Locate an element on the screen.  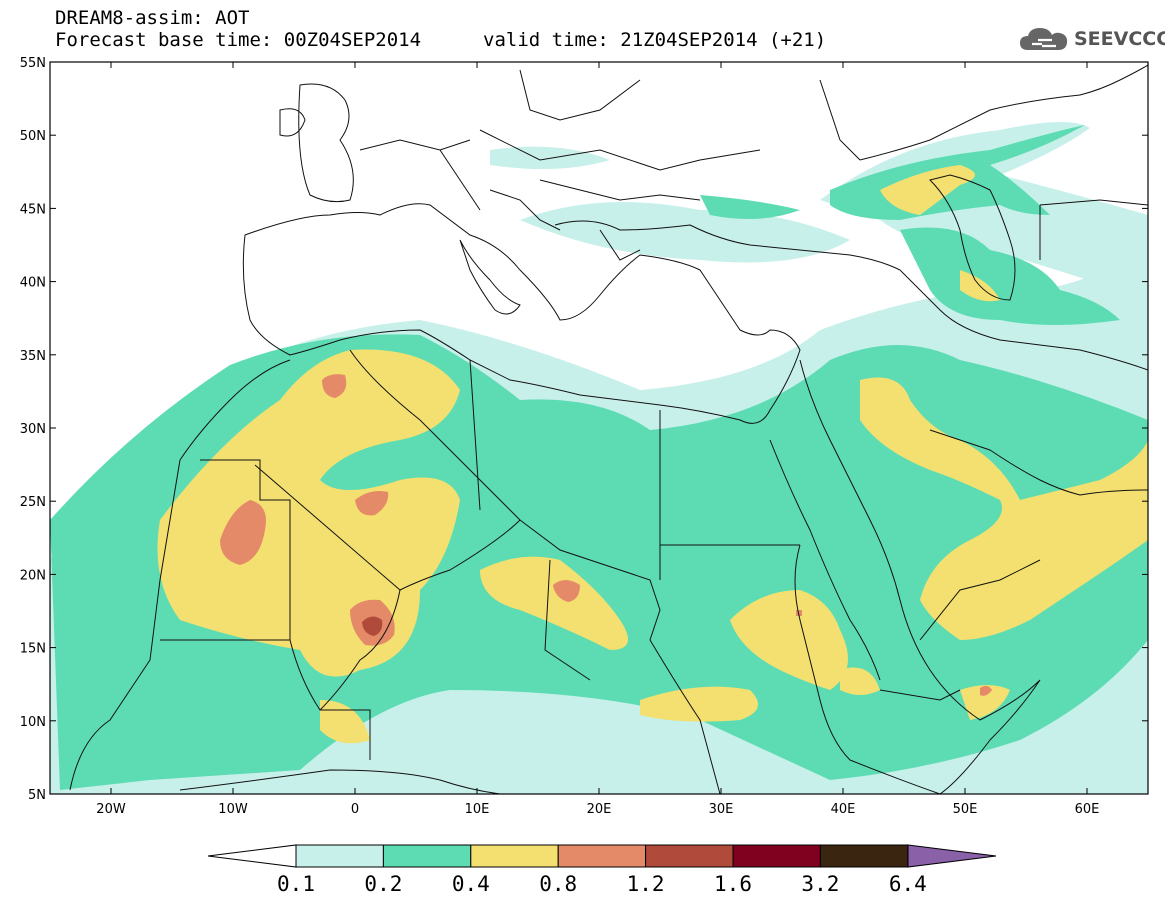
lon-tick-label: 10E is located at coordinates (477, 809).